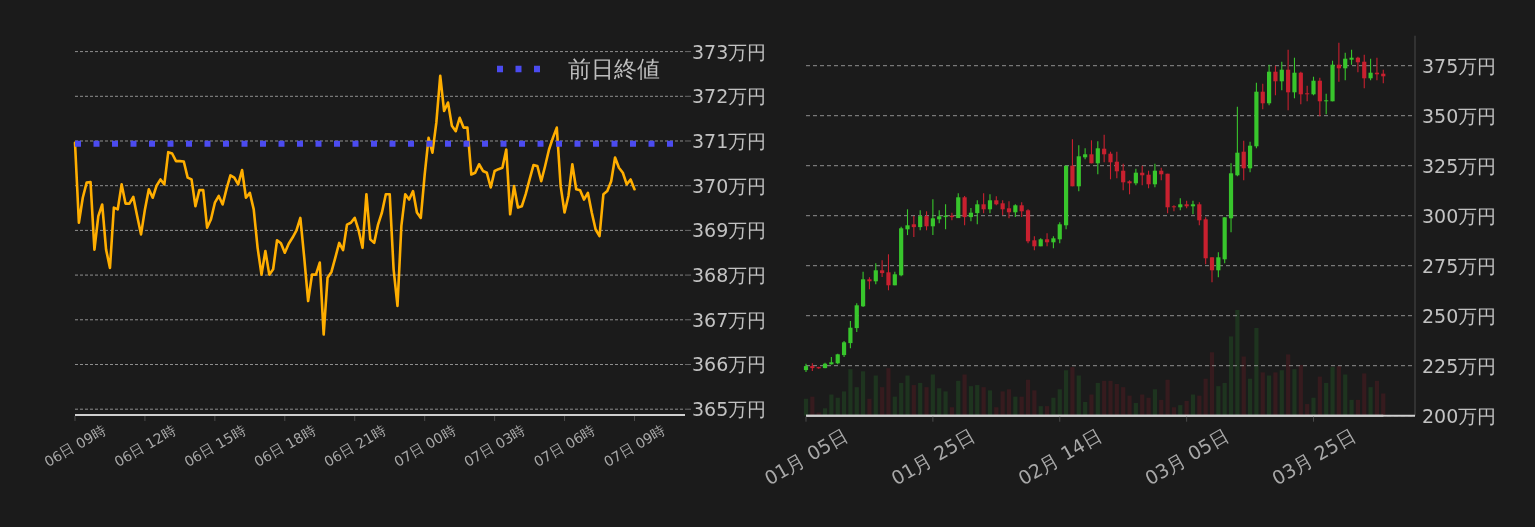 Image resolution: width=1535 pixels, height=527 pixels. What do you see at coordinates (729, 275) in the screenshot?
I see `y-tick-label: 368万円` at bounding box center [729, 275].